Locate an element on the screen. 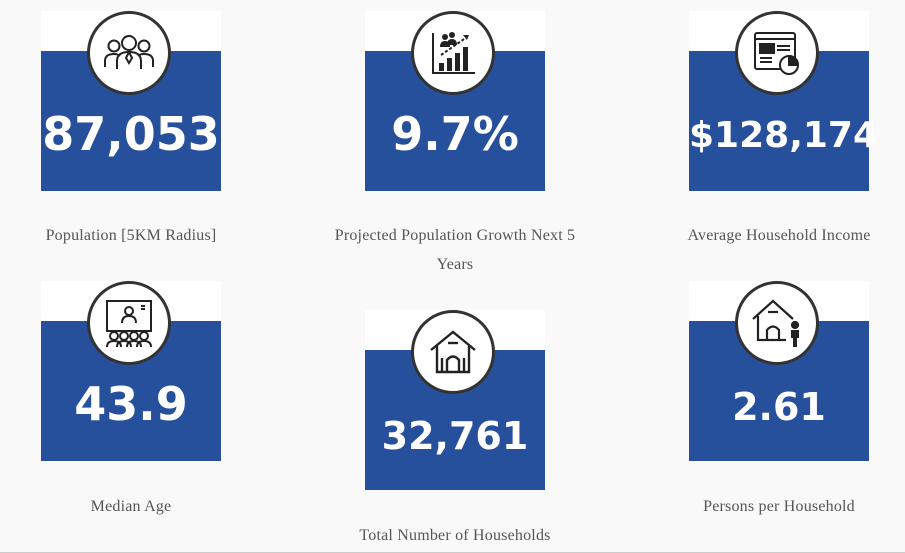 This screenshot has height=553, width=905. people-group-icon is located at coordinates (129, 53).